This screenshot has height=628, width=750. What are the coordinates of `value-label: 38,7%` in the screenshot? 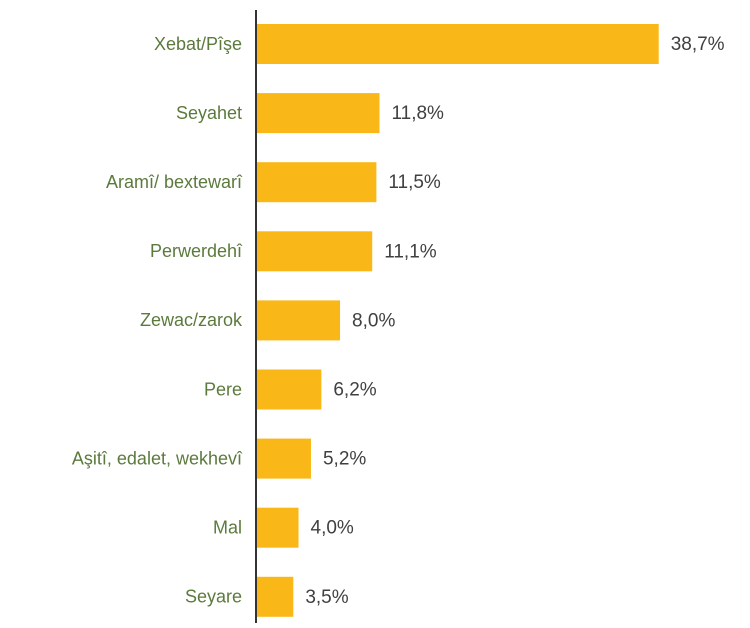 It's located at (698, 44).